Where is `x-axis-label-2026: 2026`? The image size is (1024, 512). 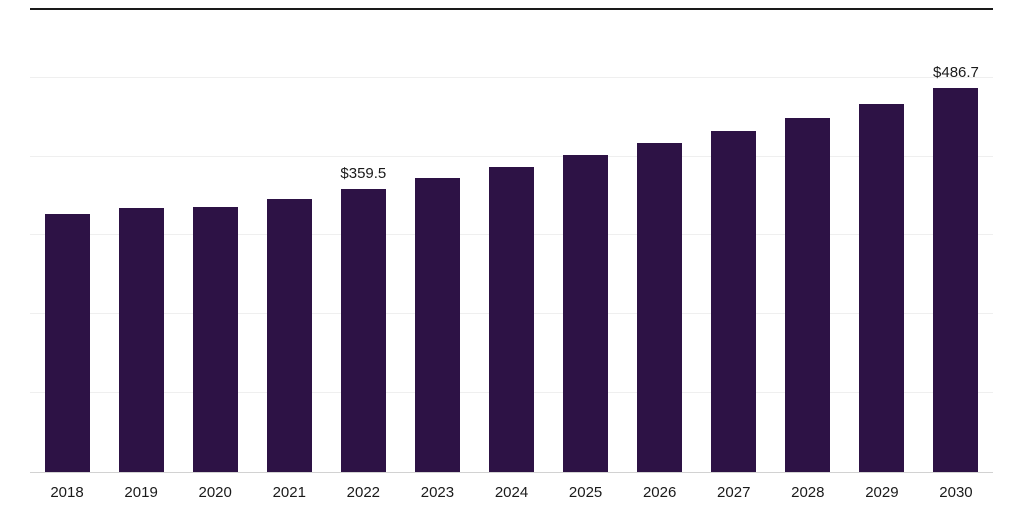
x-axis-label-2026: 2026 is located at coordinates (659, 492).